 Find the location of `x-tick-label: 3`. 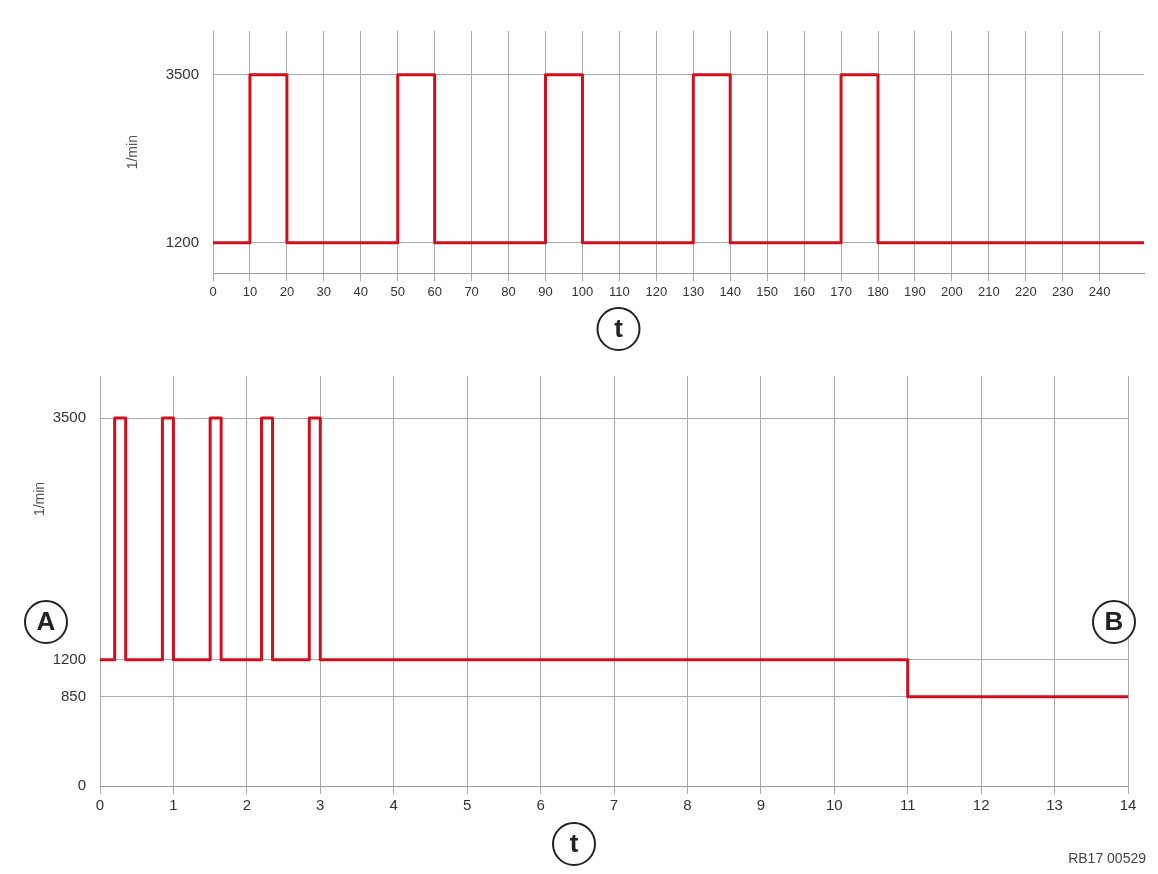

x-tick-label: 3 is located at coordinates (320, 805).